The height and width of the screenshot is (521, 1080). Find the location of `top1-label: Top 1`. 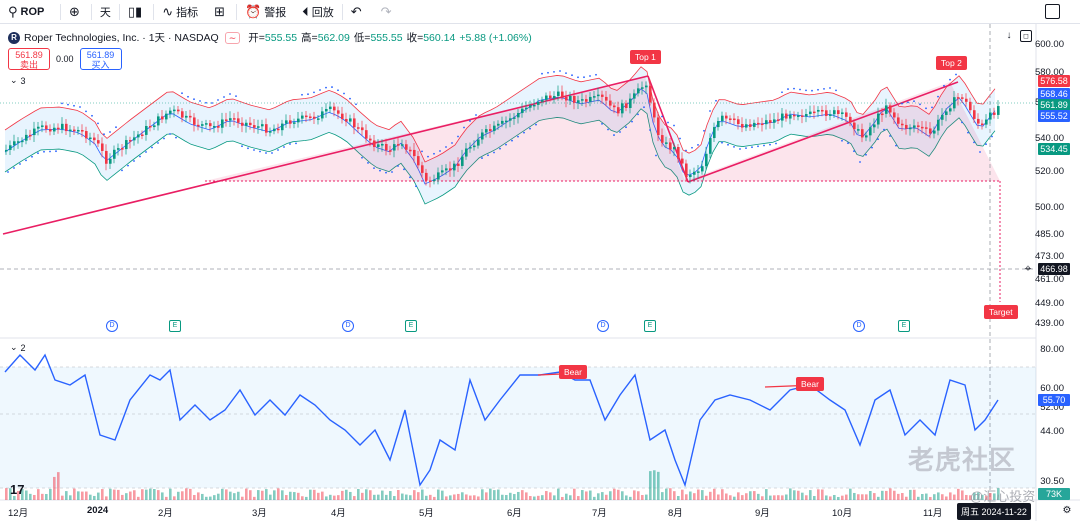

top1-label: Top 1 is located at coordinates (645, 57).